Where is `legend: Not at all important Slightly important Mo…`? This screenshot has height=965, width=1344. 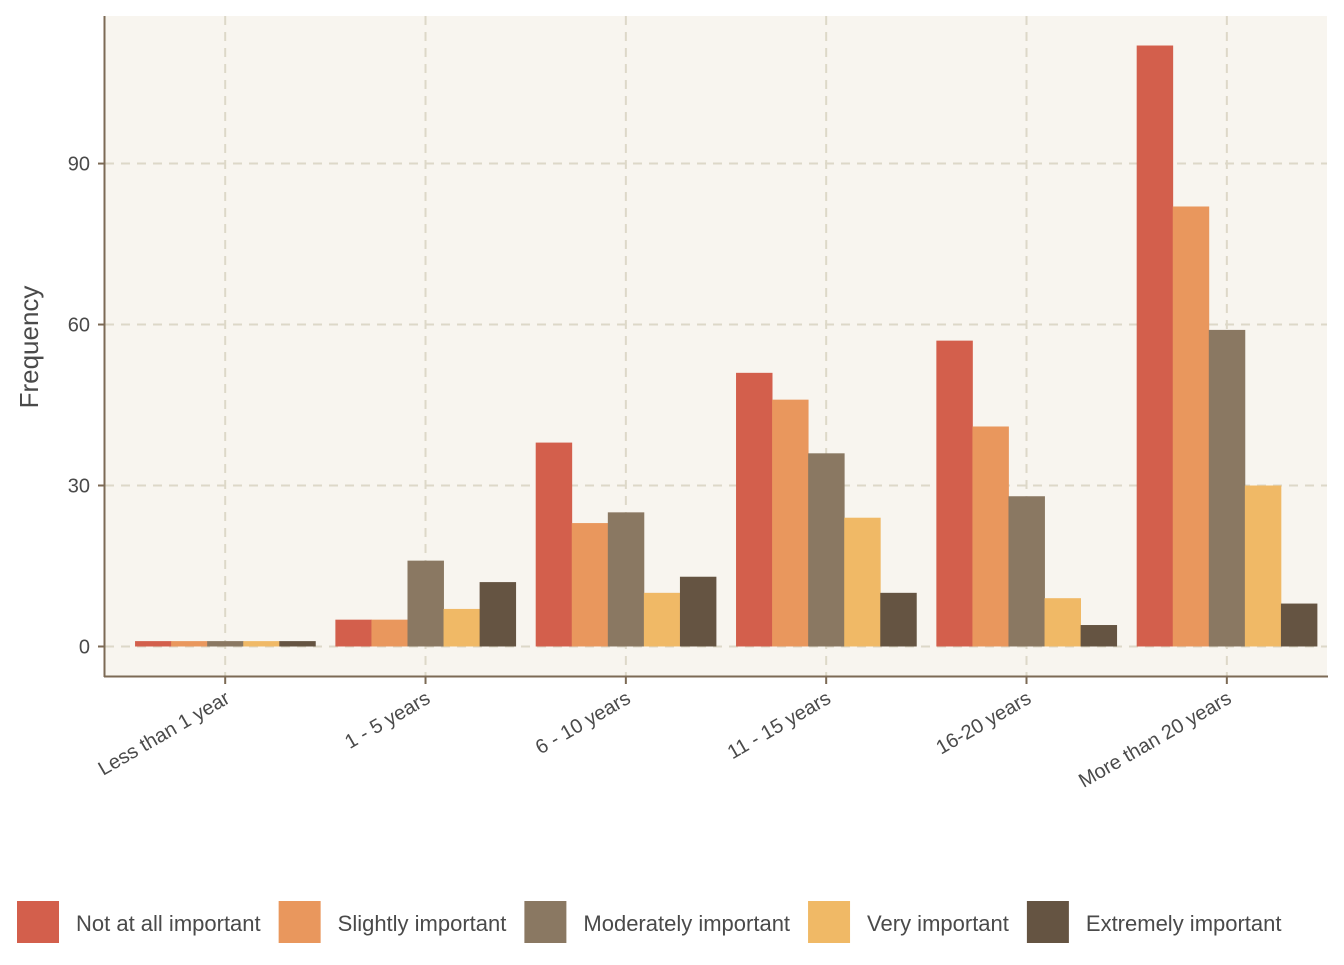 legend: Not at all important Slightly important Mo… is located at coordinates (649, 922).